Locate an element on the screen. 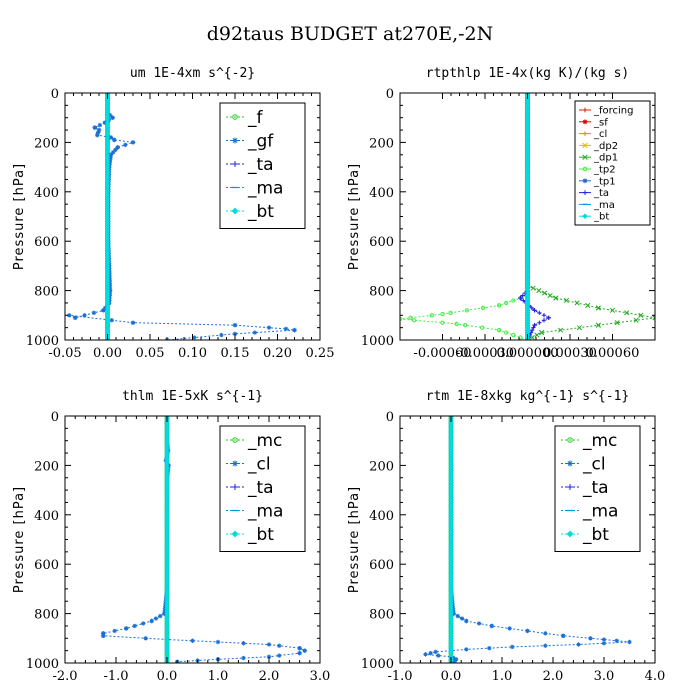  x-tick-label: 2.0 is located at coordinates (553, 676).